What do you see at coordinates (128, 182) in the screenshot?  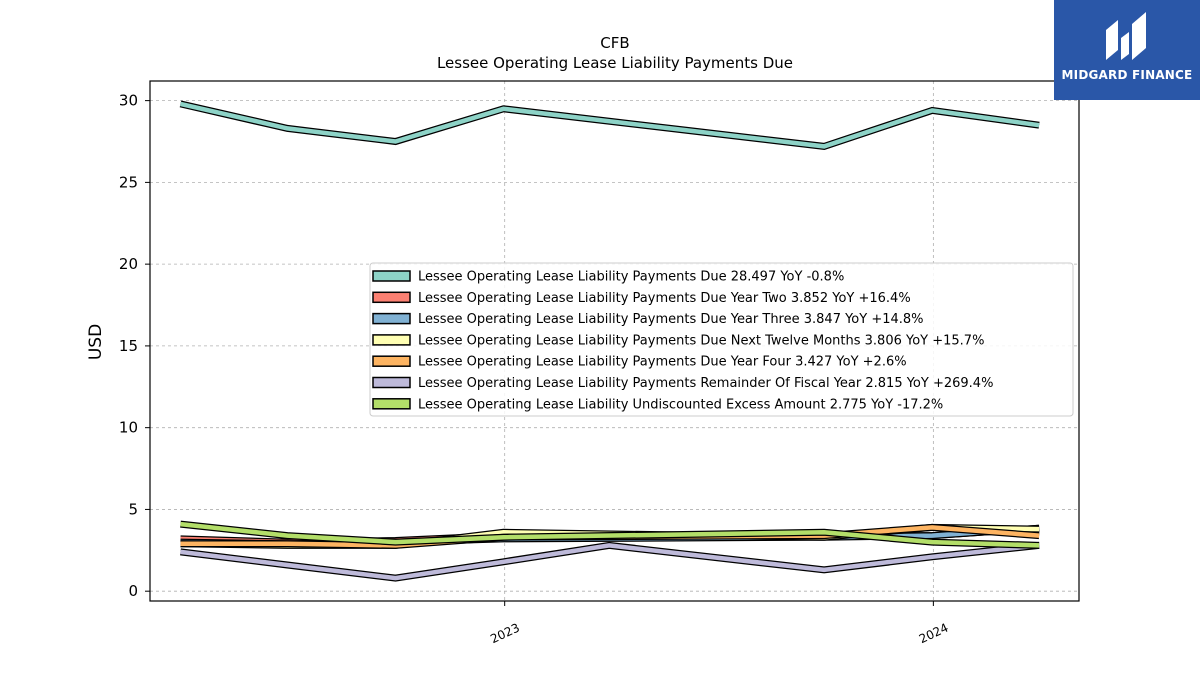 I see `y-tick-label: 25` at bounding box center [128, 182].